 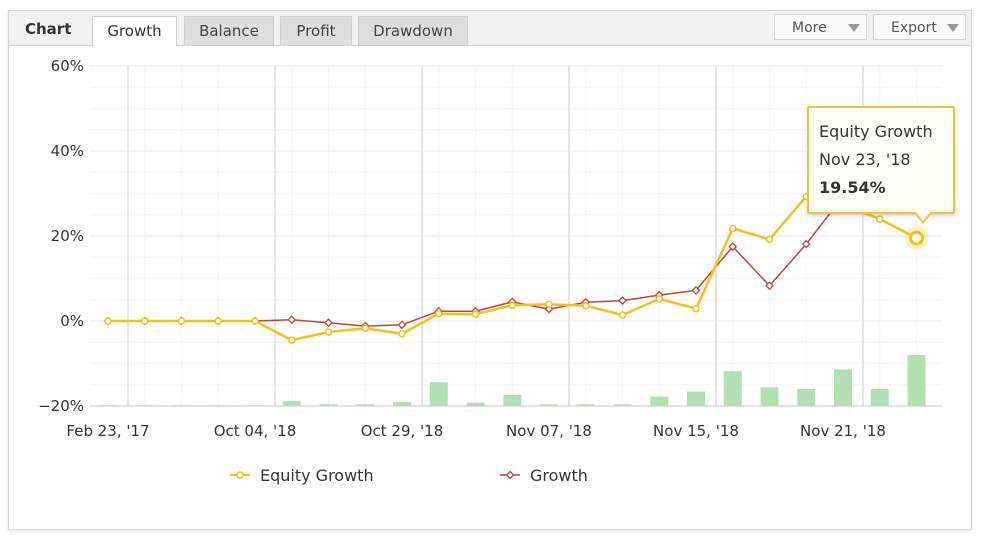 What do you see at coordinates (923, 216) in the screenshot?
I see `tooltip-arrow-inner` at bounding box center [923, 216].